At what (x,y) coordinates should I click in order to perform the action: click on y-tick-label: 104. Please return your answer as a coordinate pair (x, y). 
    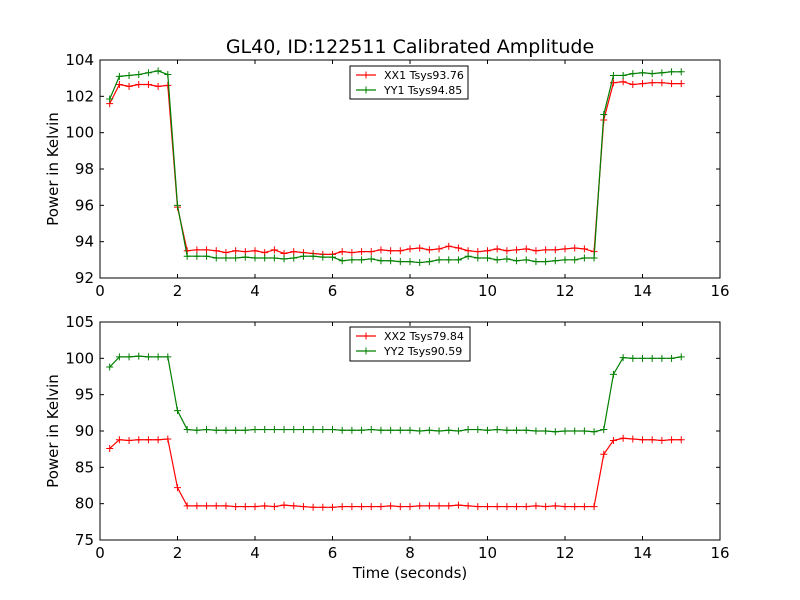
    Looking at the image, I should click on (79, 60).